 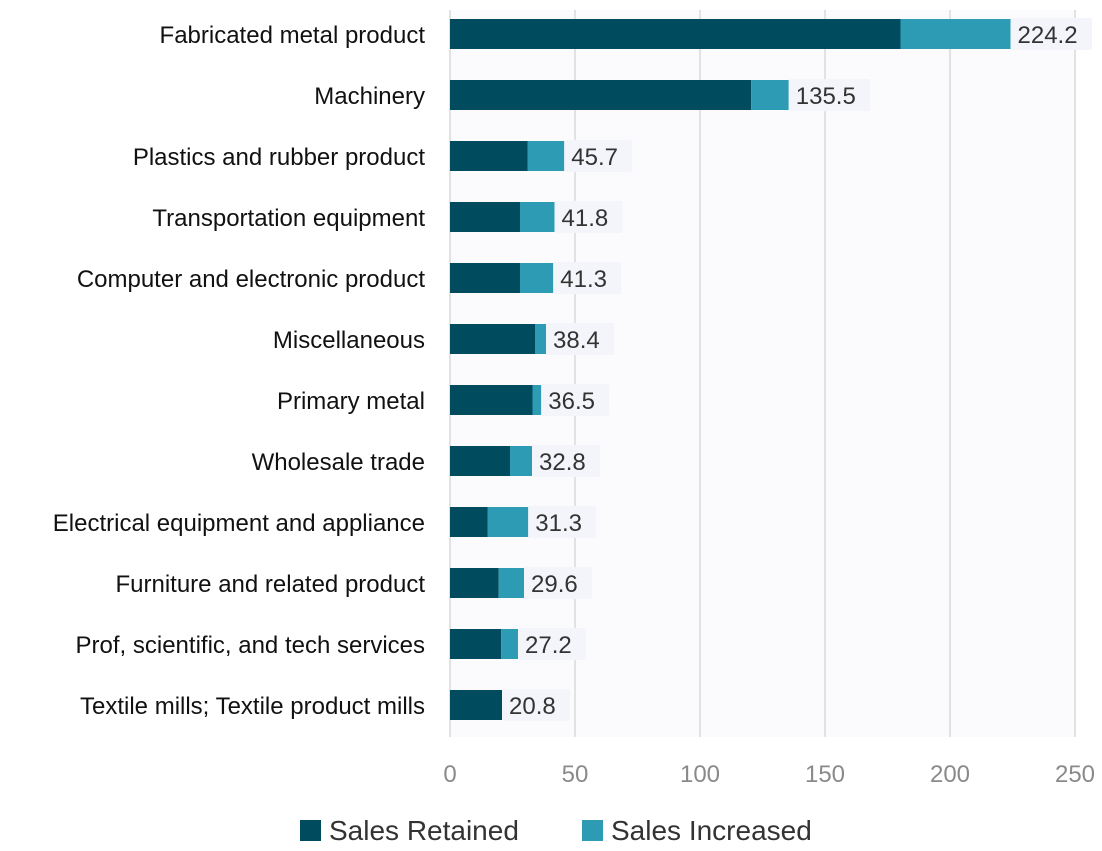 I want to click on x-tick-label: 100, so click(x=700, y=774).